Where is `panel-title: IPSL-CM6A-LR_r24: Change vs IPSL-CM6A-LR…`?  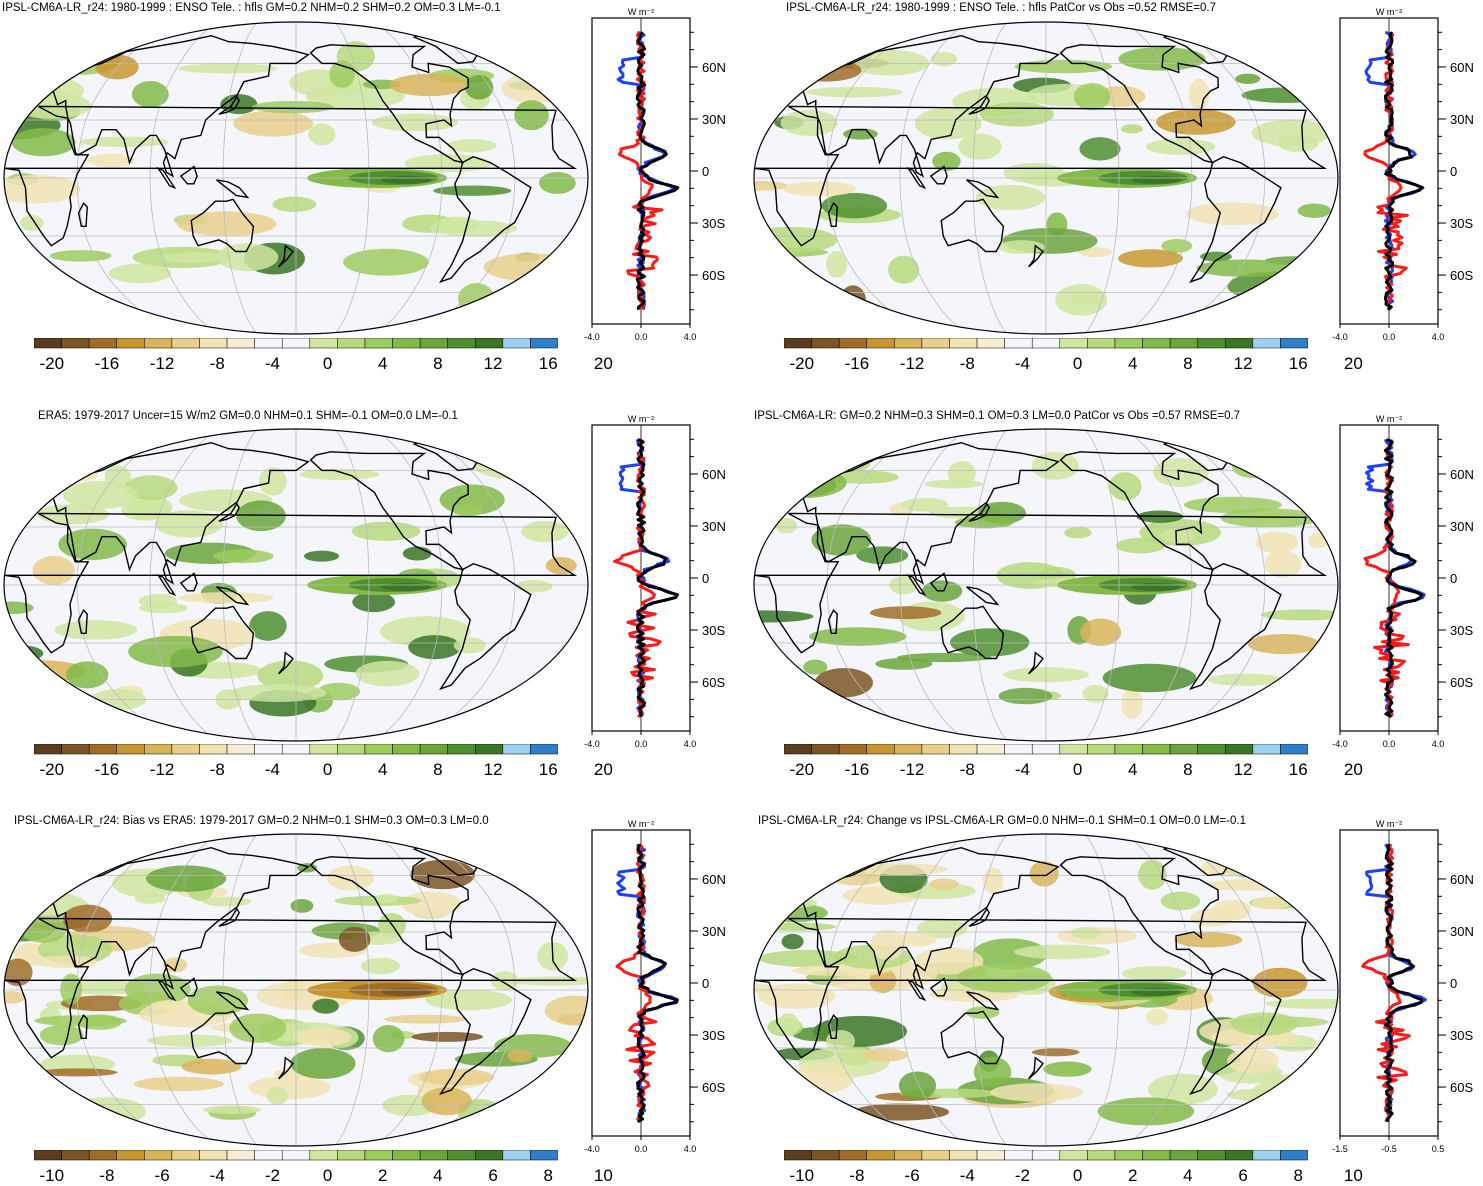 panel-title: IPSL-CM6A-LR_r24: Change vs IPSL-CM6A-LR… is located at coordinates (1002, 821).